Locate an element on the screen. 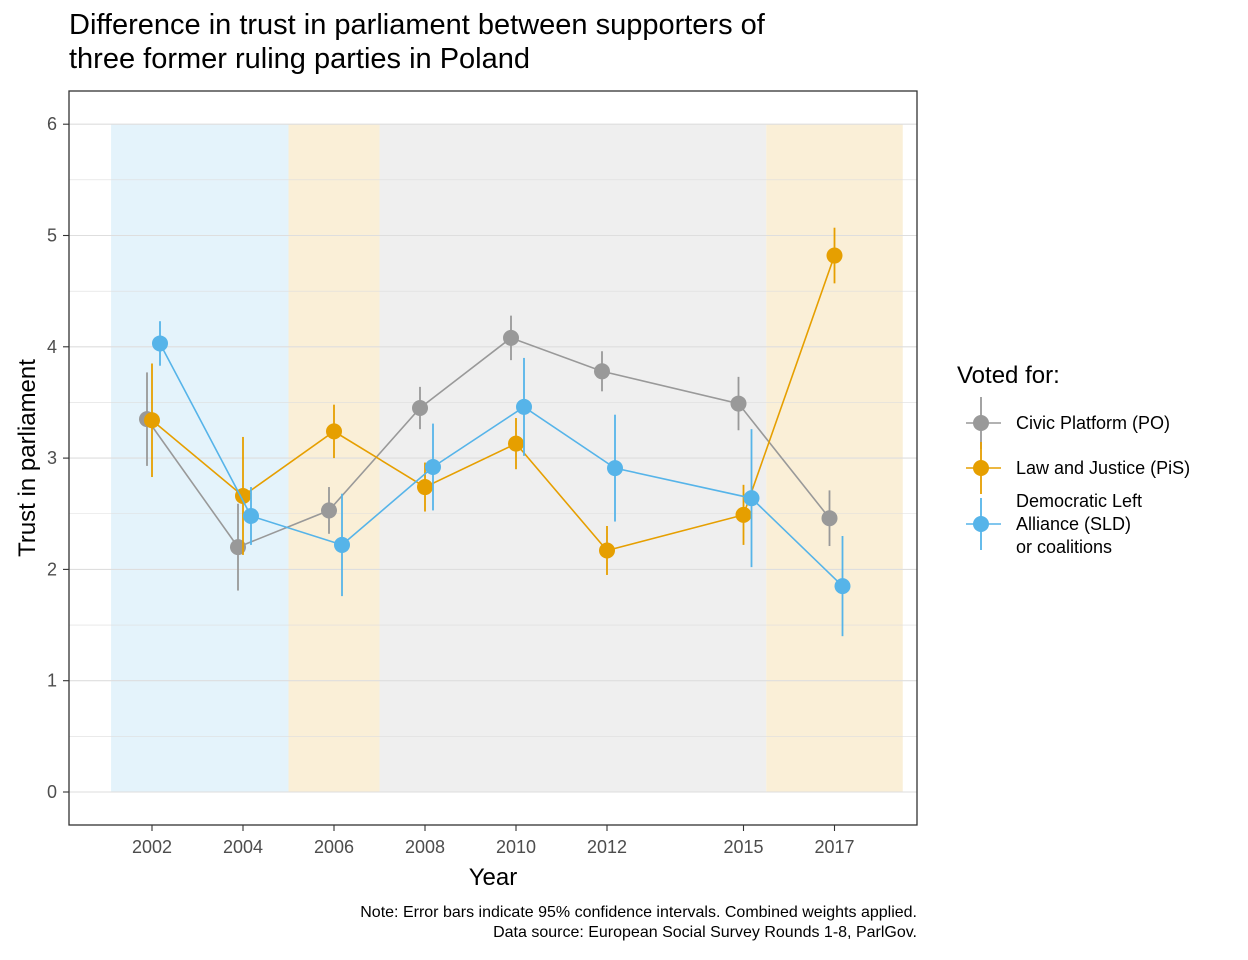 This screenshot has width=1248, height=960. legend-label: Democratic Left is located at coordinates (1079, 501).